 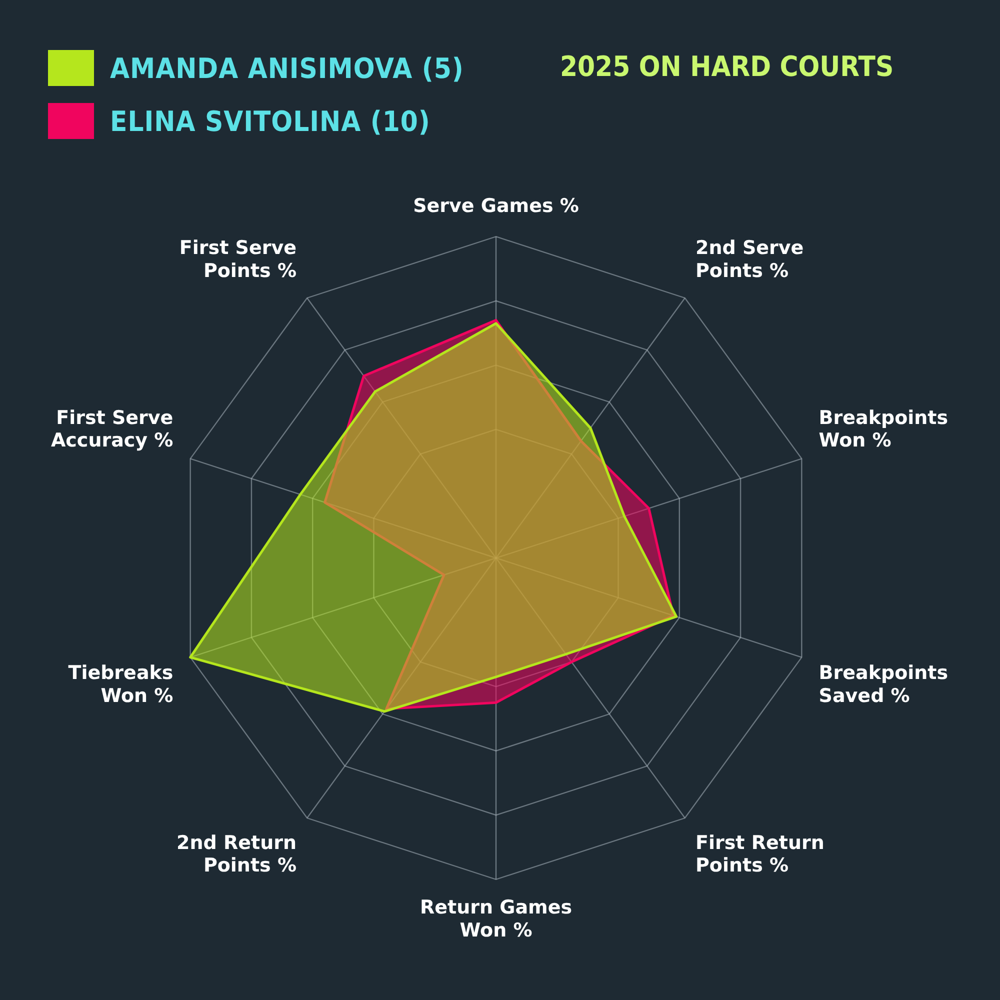 What do you see at coordinates (883, 685) in the screenshot?
I see `spoke-label: Breakpoints Saved %` at bounding box center [883, 685].